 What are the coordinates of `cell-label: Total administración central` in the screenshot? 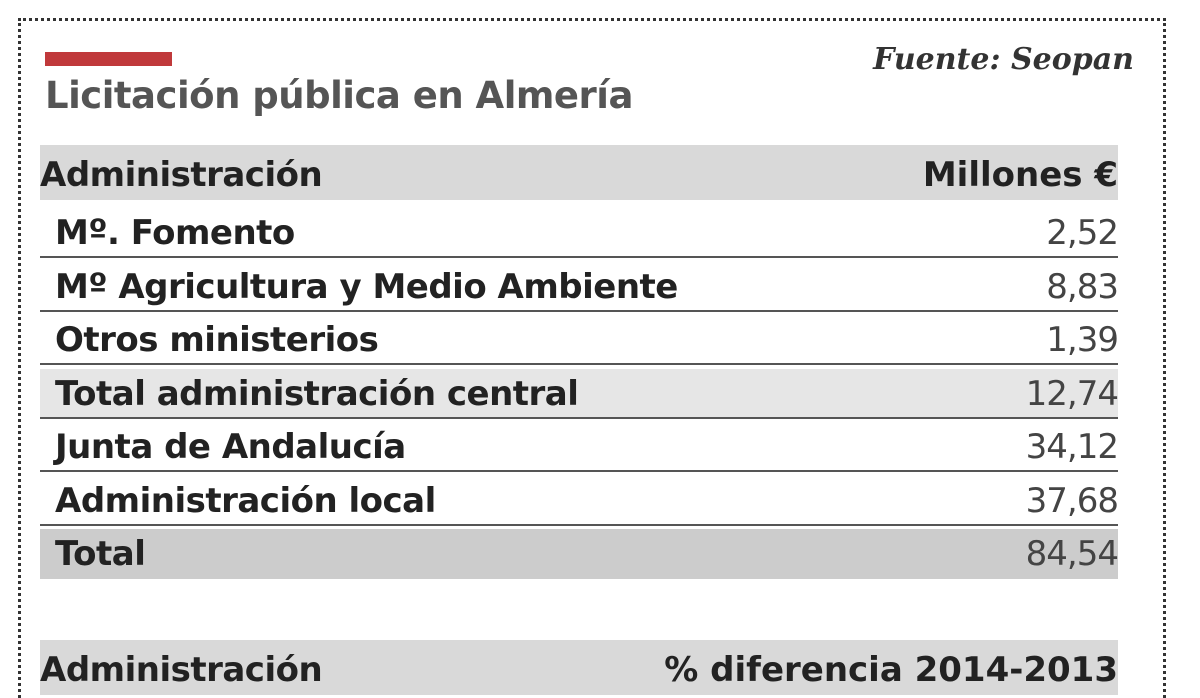 It's located at (317, 393).